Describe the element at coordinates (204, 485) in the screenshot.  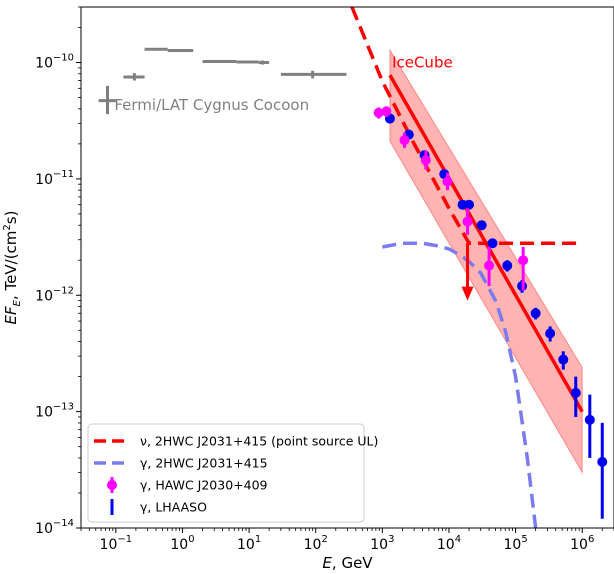
I see `legend-label: γ, HAWC J2030+409` at that location.